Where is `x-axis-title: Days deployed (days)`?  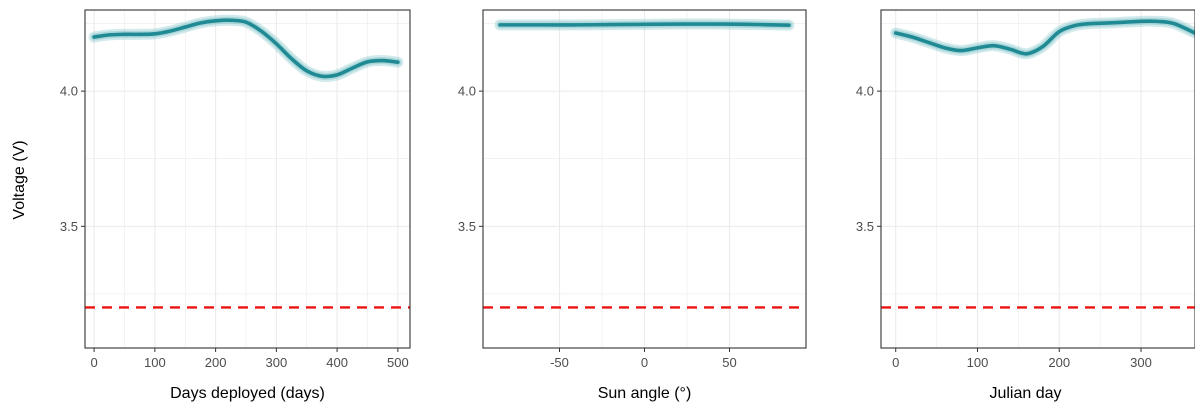 x-axis-title: Days deployed (days) is located at coordinates (247, 393).